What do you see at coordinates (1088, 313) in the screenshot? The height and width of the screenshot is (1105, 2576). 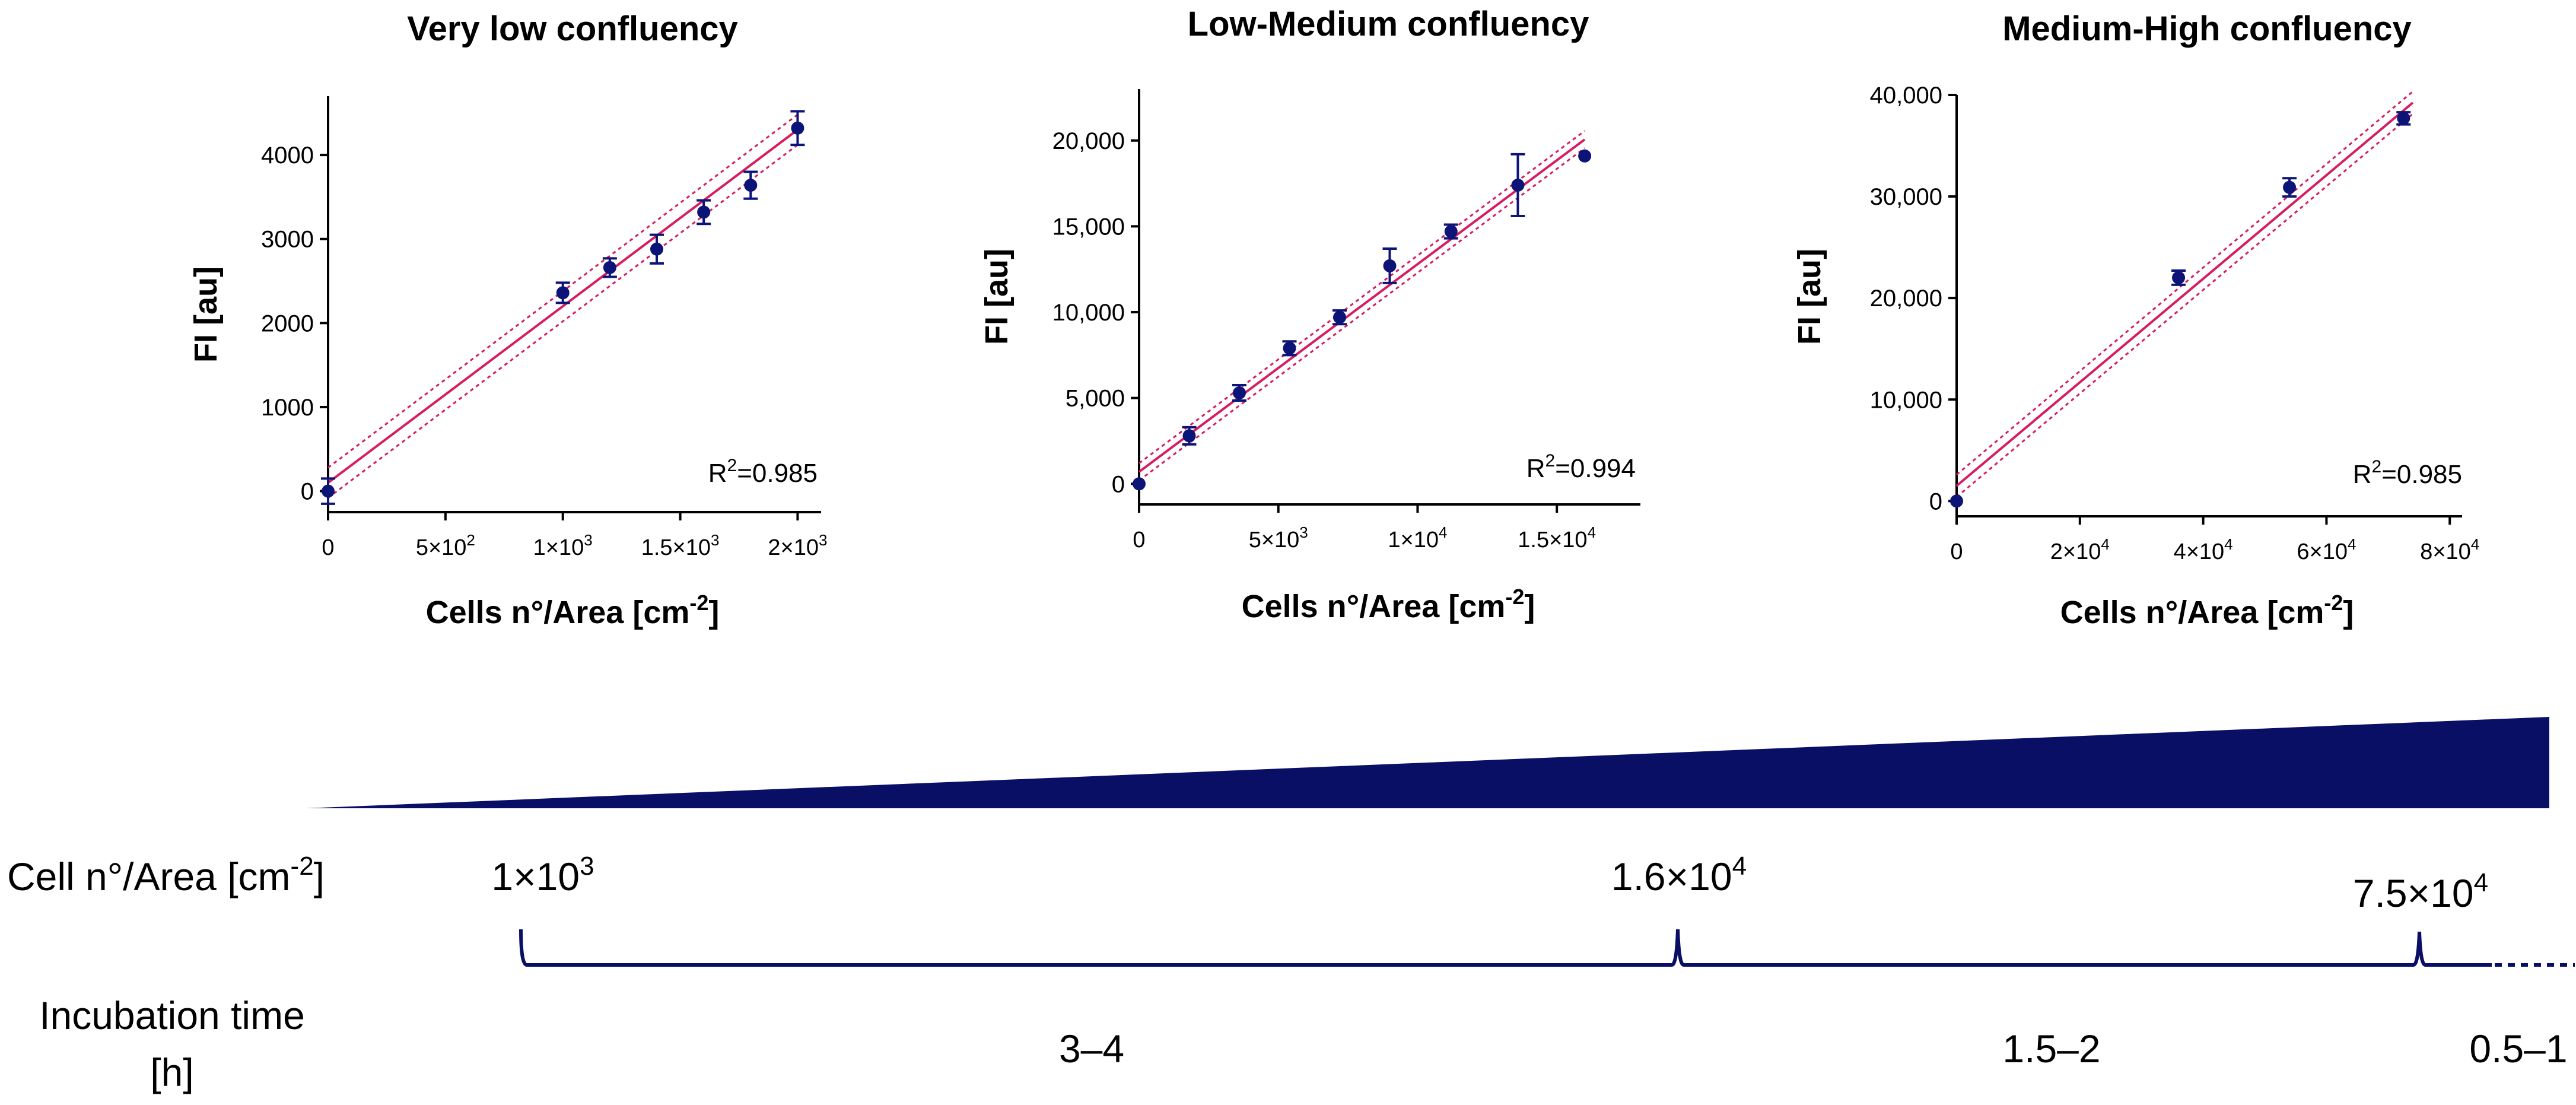 I see `chart-2-y-tick-label: 10,000` at bounding box center [1088, 313].